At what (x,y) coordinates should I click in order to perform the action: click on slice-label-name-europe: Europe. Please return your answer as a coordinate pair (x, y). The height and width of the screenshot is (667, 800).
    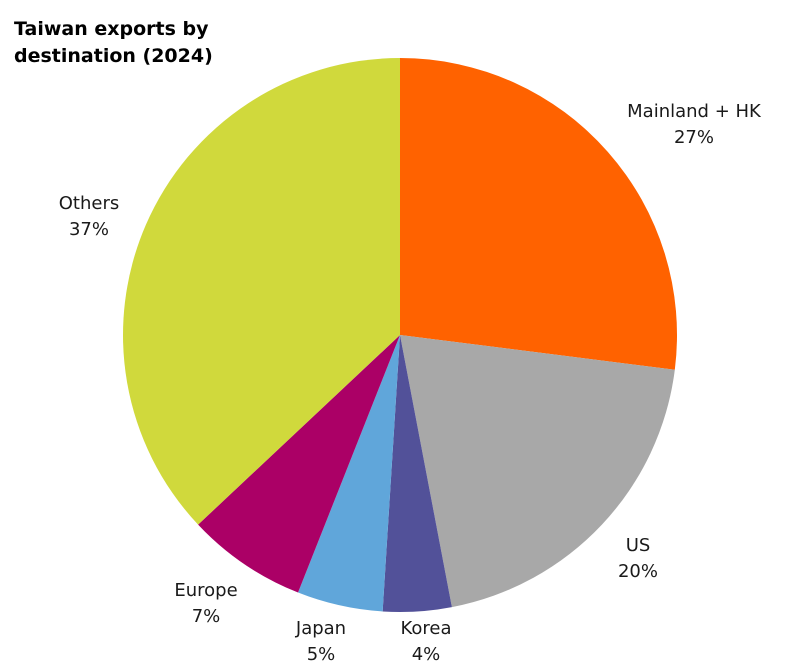
    Looking at the image, I should click on (205, 590).